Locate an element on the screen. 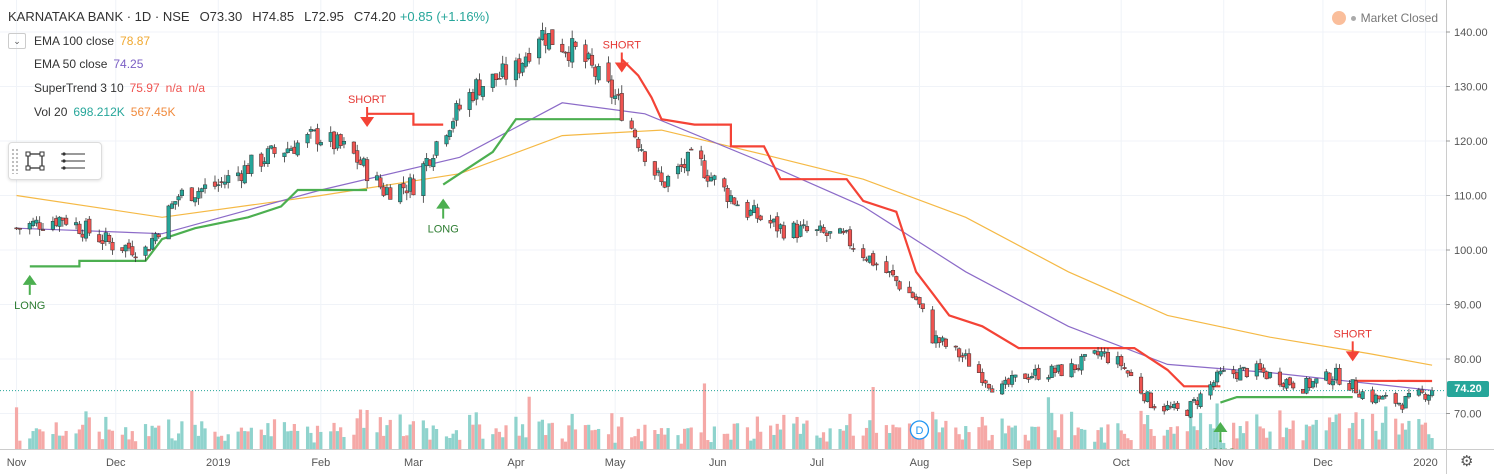 This screenshot has width=1494, height=474. legend-ema100-value: 78.87 is located at coordinates (135, 41).